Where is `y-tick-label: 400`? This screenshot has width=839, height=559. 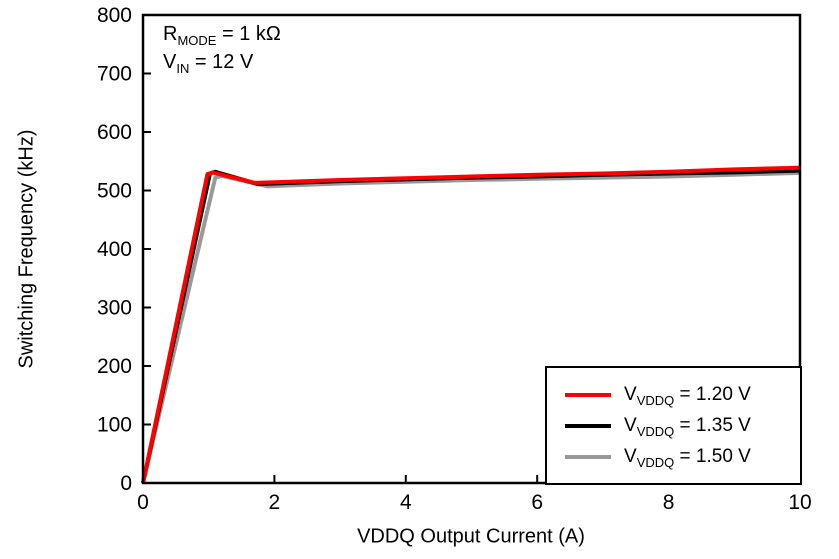
y-tick-label: 400 is located at coordinates (114, 249).